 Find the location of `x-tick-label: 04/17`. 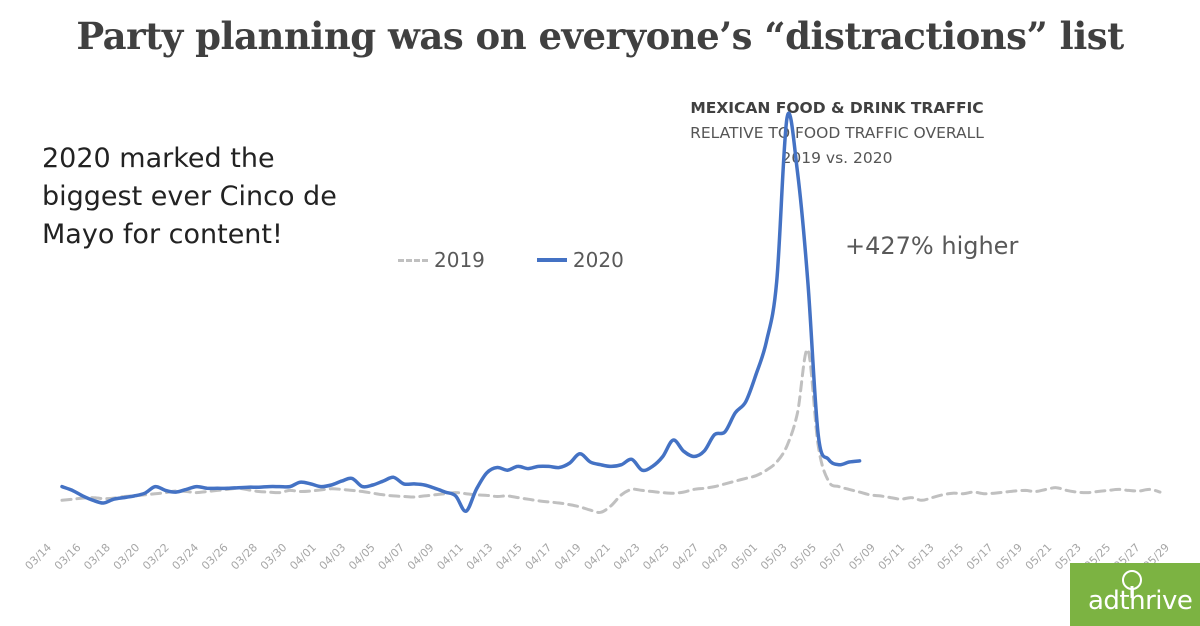

x-tick-label: 04/17 is located at coordinates (539, 557).